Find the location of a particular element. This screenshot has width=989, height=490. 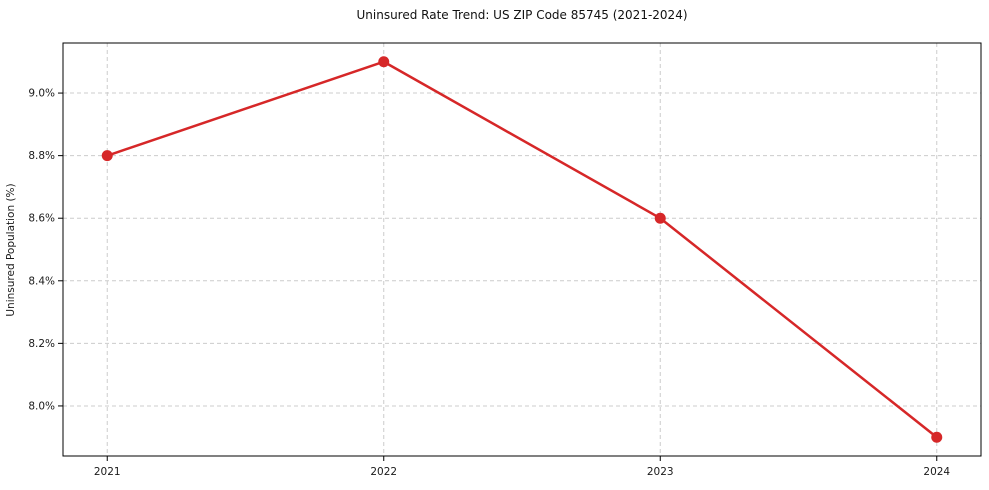

x-tick-label: 2024 is located at coordinates (936, 472).